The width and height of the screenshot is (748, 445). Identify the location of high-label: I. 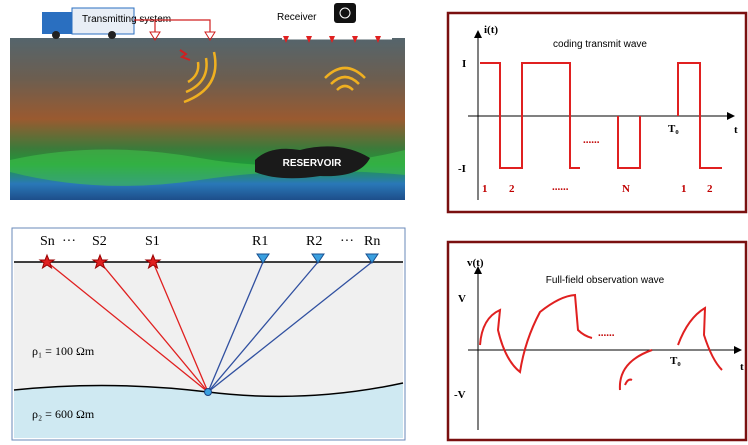
(464, 64).